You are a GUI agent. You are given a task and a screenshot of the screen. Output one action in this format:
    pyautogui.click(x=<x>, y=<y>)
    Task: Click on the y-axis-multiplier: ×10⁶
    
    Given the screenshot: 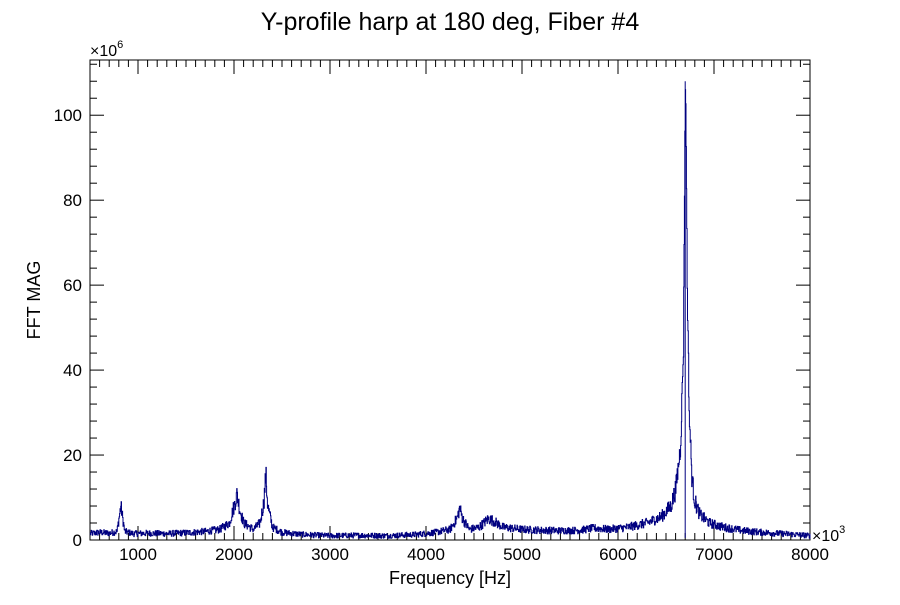 What is the action you would take?
    pyautogui.click(x=106, y=49)
    